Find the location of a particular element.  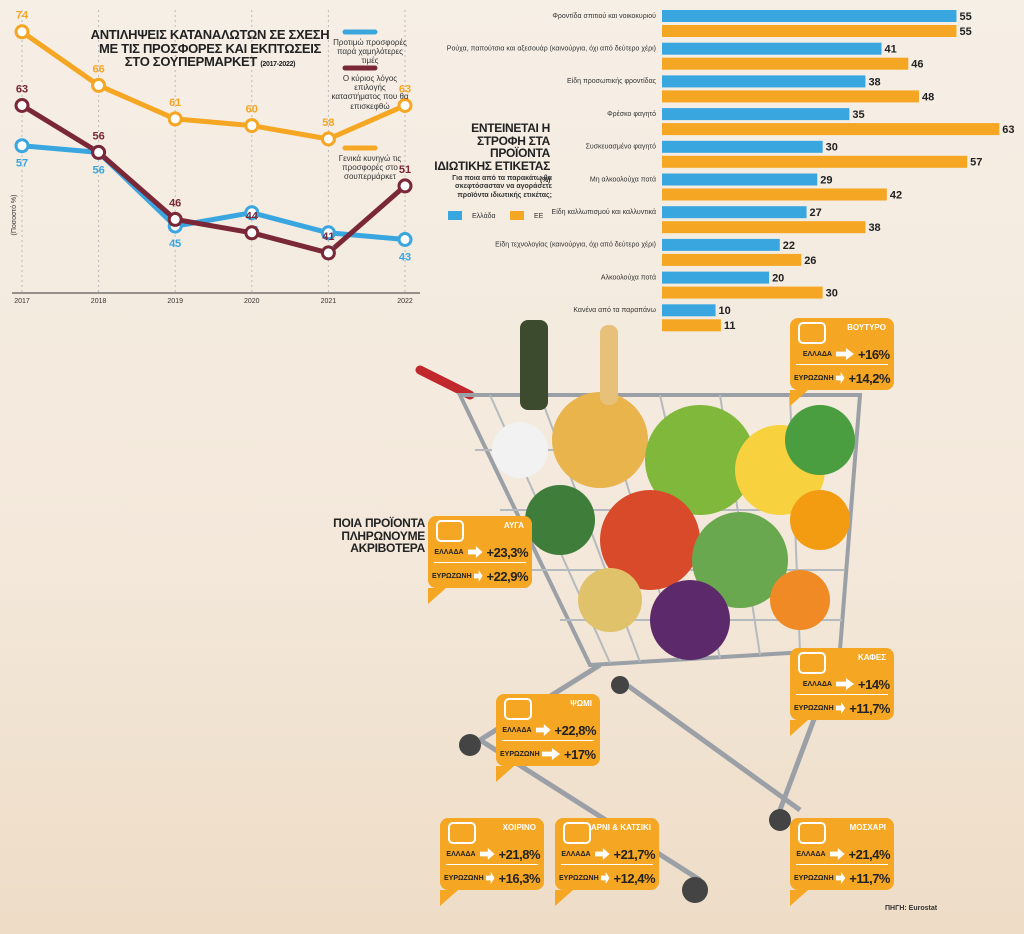

product-name: ΑΡΝΙ & ΚΑΤΣΙΚΙ is located at coordinates (620, 827).